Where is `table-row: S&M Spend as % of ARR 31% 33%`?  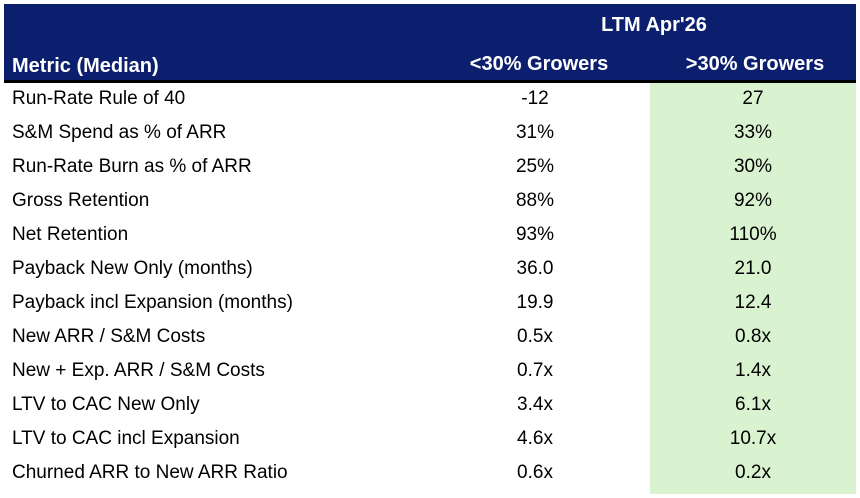 table-row: S&M Spend as % of ARR 31% 33% is located at coordinates (430, 134).